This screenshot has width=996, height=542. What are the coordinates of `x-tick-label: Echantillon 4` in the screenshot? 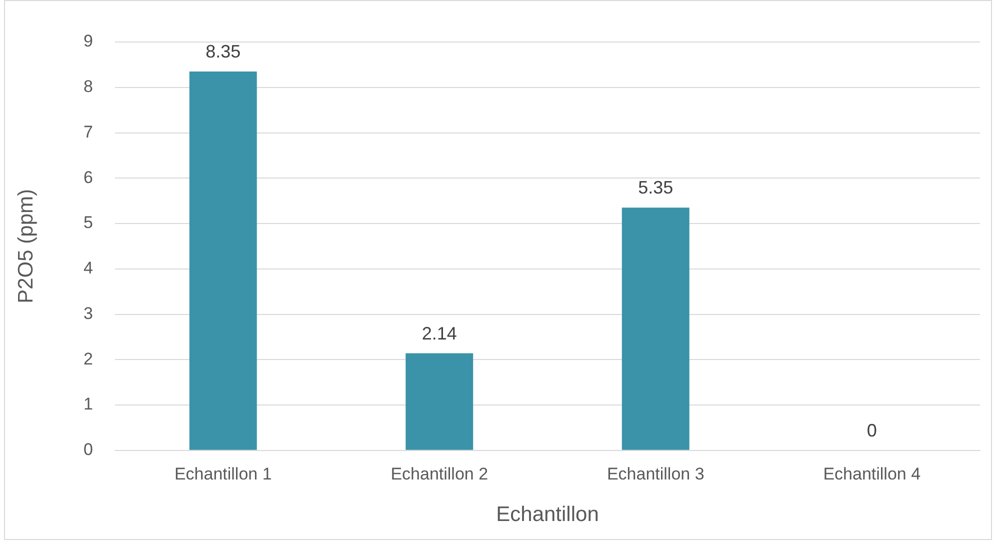 It's located at (872, 474).